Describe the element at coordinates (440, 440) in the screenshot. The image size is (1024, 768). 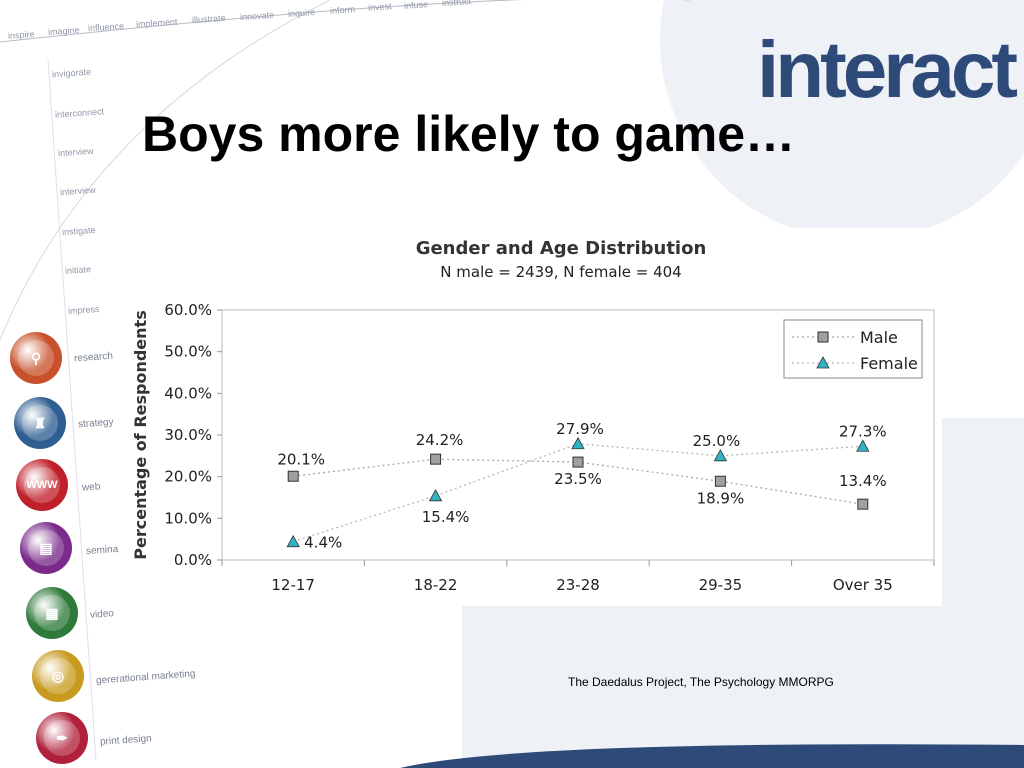
I see `data-label: 24.2%` at that location.